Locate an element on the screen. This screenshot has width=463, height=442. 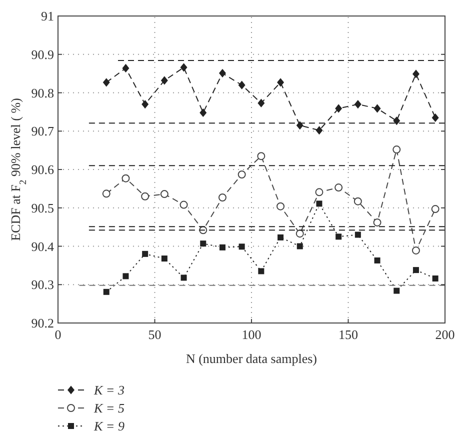
y-tick-label: 90.5 is located at coordinates (42, 208).